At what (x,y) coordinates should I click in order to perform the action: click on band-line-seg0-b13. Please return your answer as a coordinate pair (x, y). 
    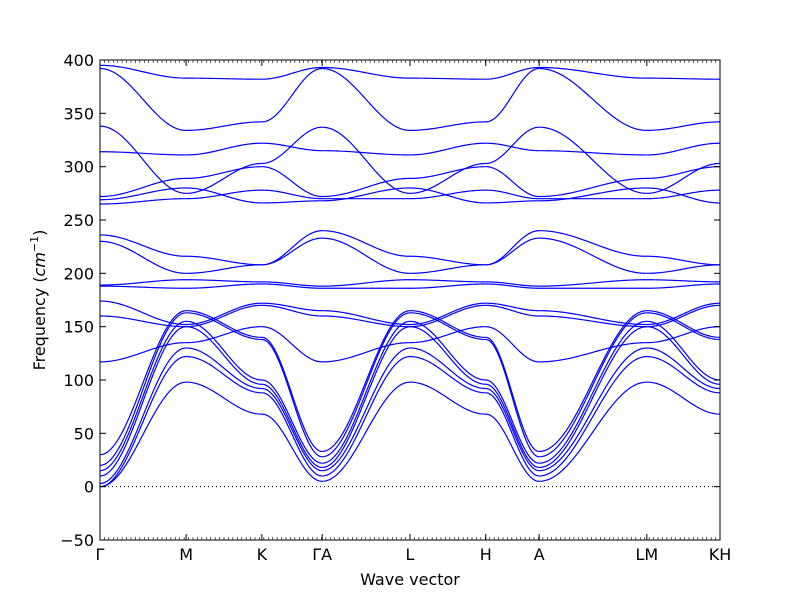
    Looking at the image, I should click on (143, 245).